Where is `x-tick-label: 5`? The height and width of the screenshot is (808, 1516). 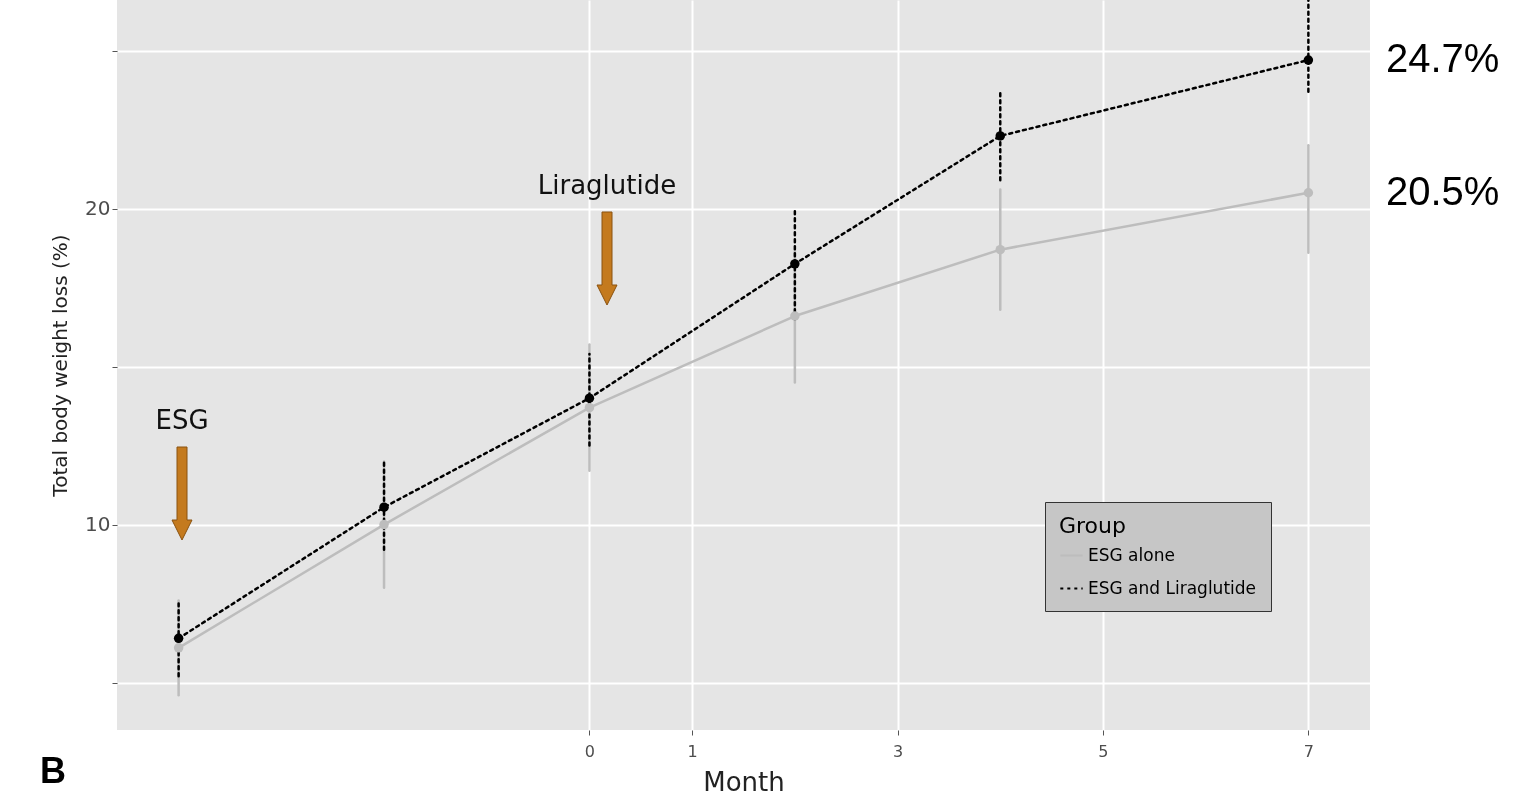
x-tick-label: 5 is located at coordinates (1103, 751).